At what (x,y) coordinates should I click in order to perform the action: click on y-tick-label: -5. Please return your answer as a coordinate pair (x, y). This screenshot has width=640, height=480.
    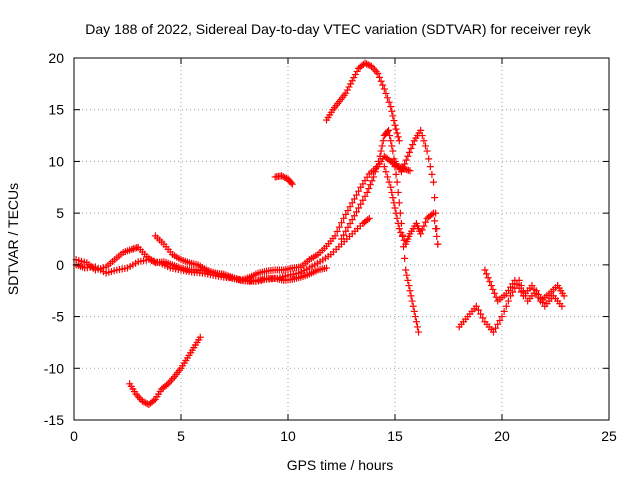
    Looking at the image, I should click on (58, 317).